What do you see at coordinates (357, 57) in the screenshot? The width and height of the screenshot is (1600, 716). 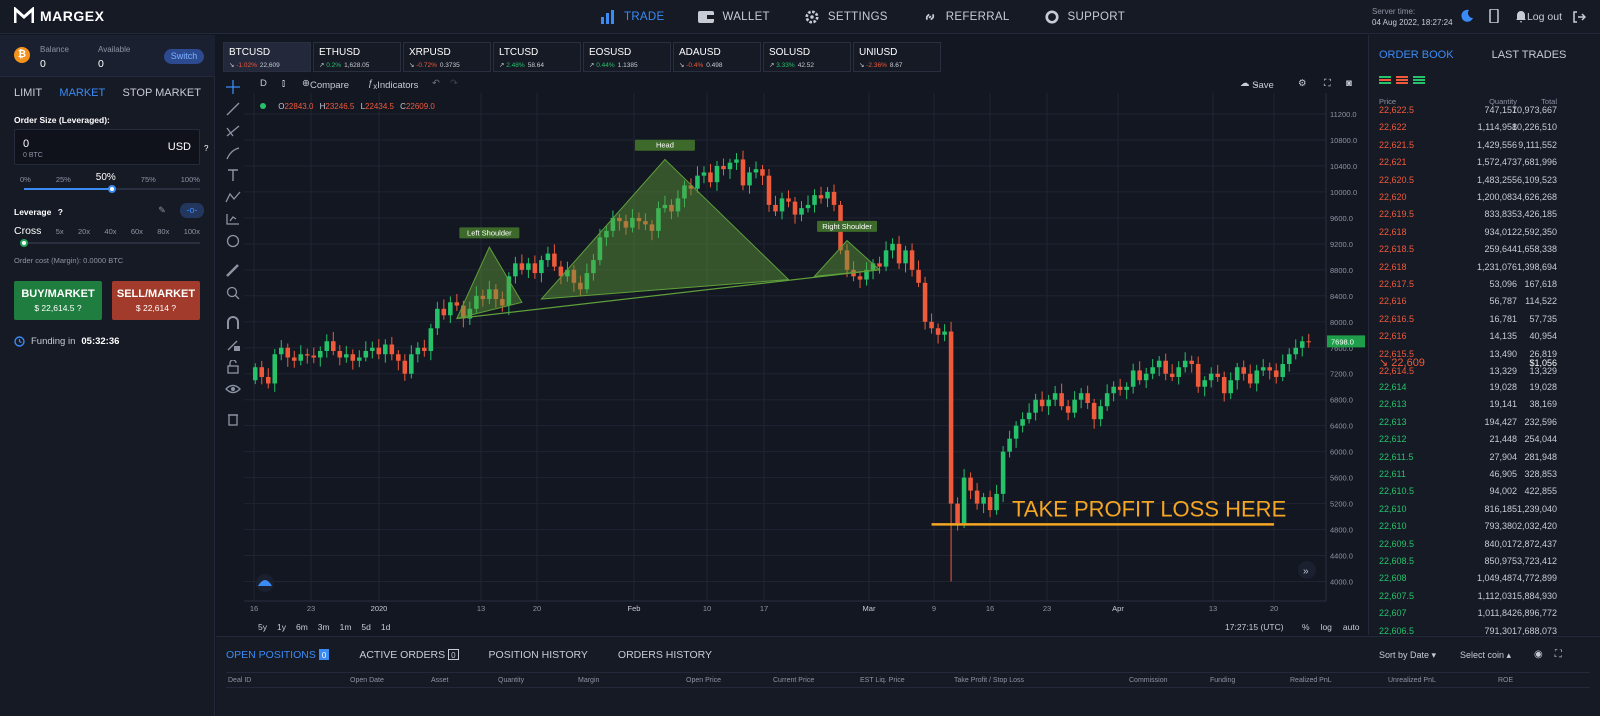 I see `ticker-ethusd: ETHUSD ↗ 0.2% 1,628.05` at bounding box center [357, 57].